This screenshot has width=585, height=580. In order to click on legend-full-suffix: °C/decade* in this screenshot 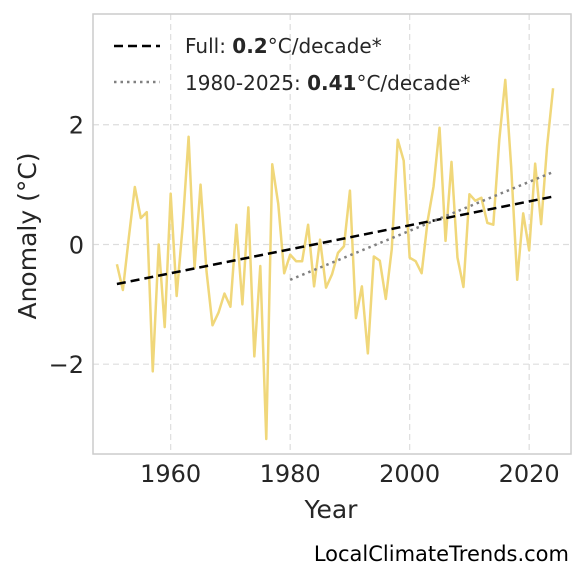, I will do `click(325, 46)`.